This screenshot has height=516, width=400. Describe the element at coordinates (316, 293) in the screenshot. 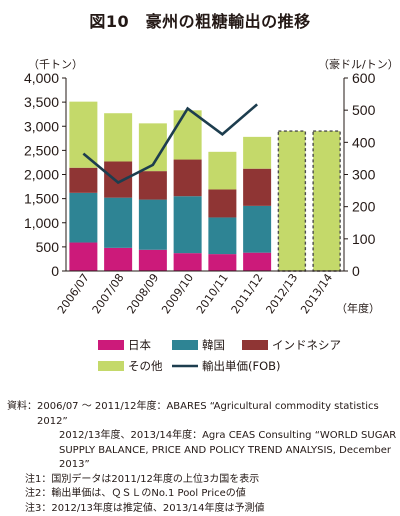

I see `x-tick-label-2013/14: 2013/14` at that location.